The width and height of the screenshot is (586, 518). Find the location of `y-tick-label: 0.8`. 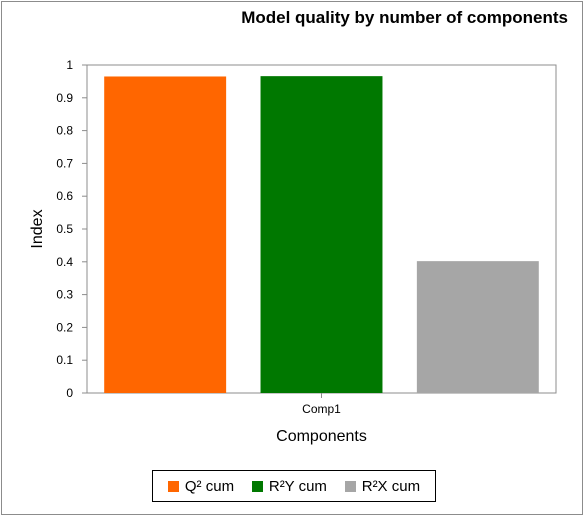

y-tick-label: 0.8 is located at coordinates (64, 131).